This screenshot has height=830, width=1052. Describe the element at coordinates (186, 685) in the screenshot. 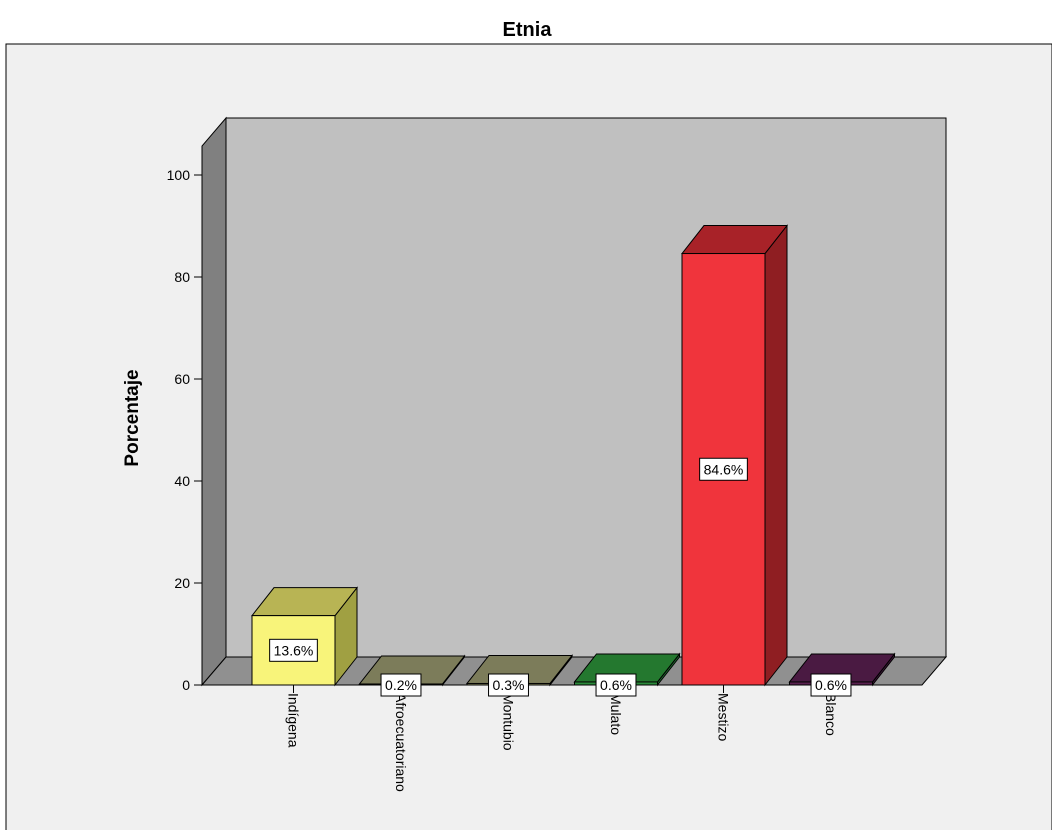

I see `y-tick-label: 0` at that location.